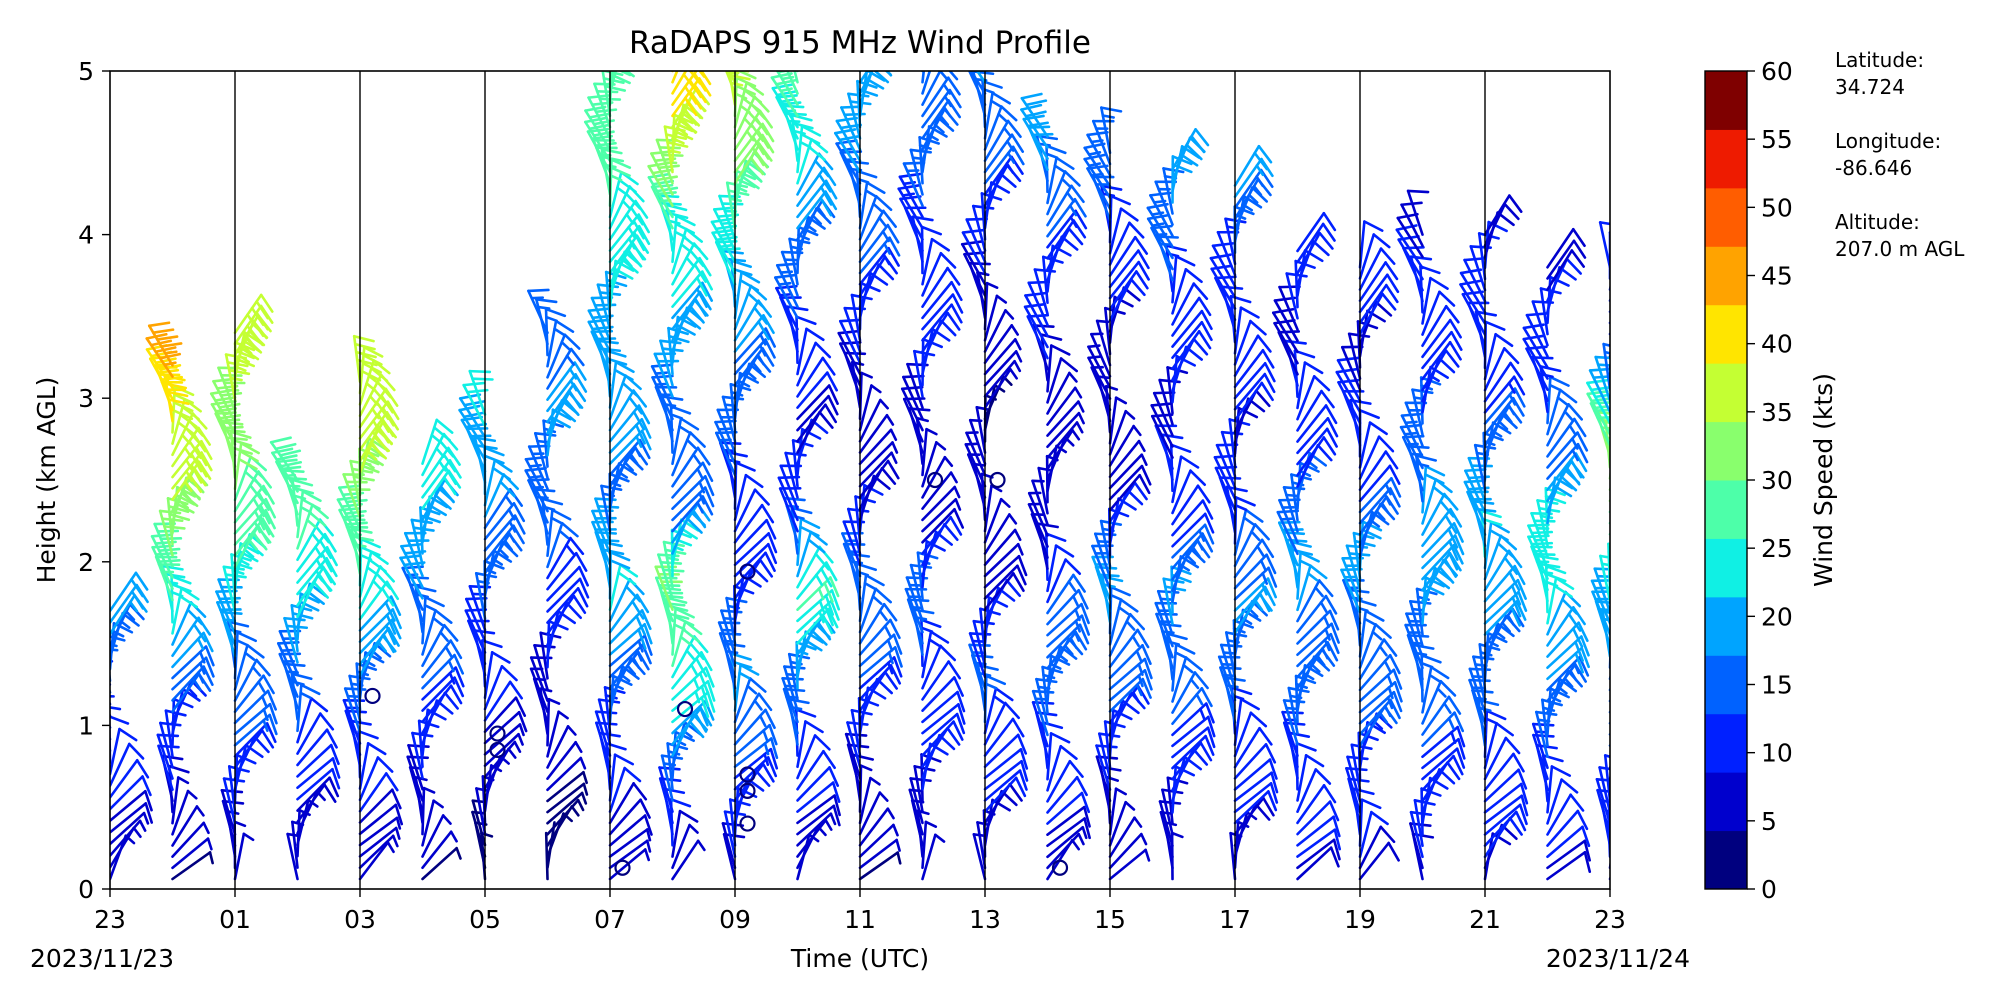 The height and width of the screenshot is (1000, 2000). What do you see at coordinates (86, 562) in the screenshot?
I see `y-tick-label: 2` at bounding box center [86, 562].